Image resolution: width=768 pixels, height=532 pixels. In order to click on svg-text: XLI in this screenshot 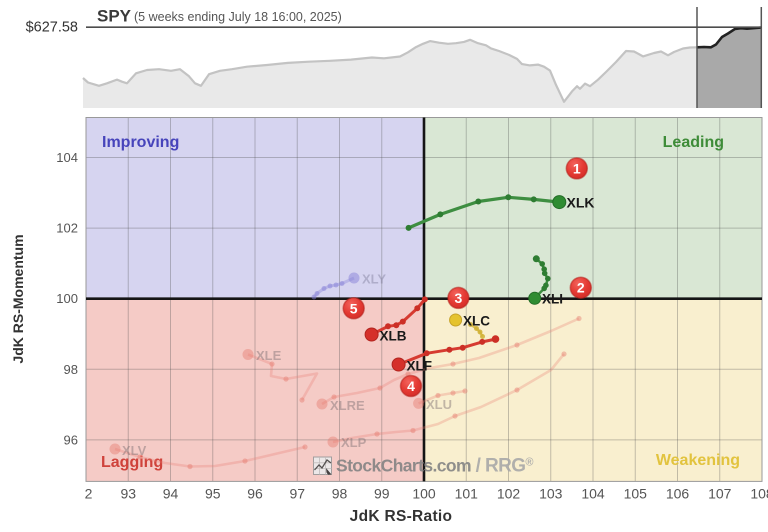, I will do `click(552, 299)`.